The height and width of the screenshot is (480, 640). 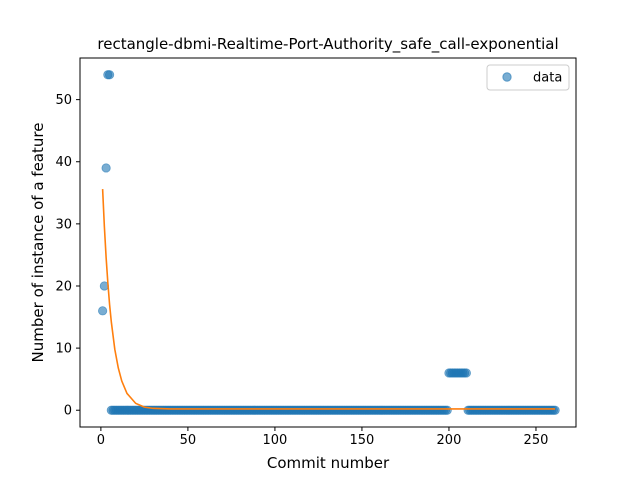 I want to click on legend: data, so click(x=528, y=77).